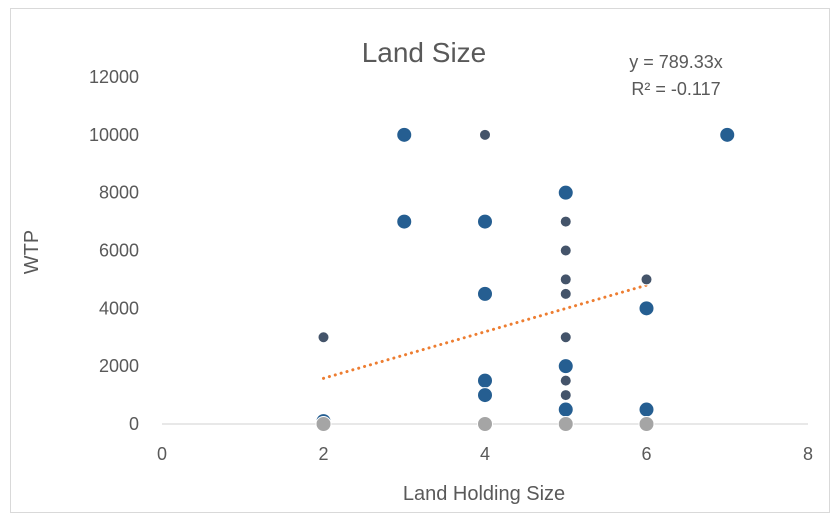 This screenshot has height=516, width=833. What do you see at coordinates (162, 454) in the screenshot?
I see `x-tick-label: 0` at bounding box center [162, 454].